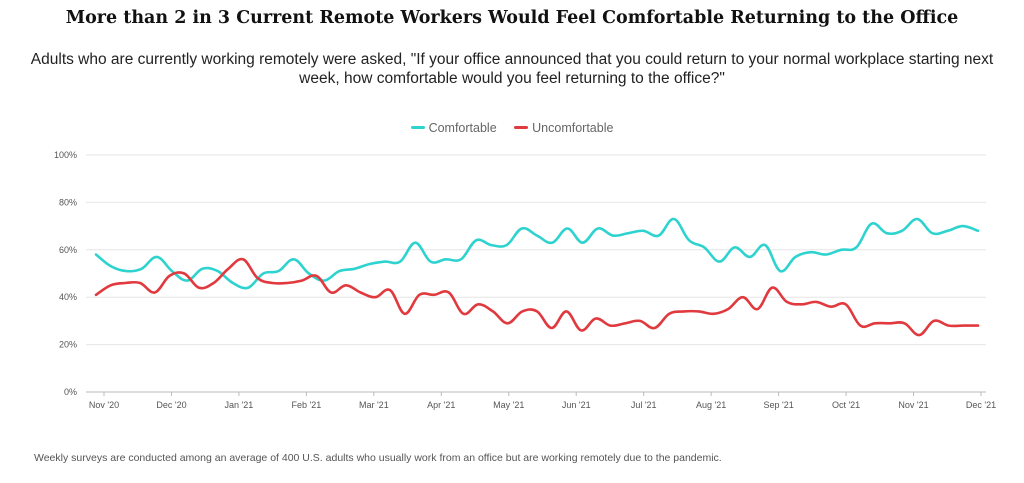 The width and height of the screenshot is (1024, 483). What do you see at coordinates (68, 250) in the screenshot?
I see `y-tick-label: 60%` at bounding box center [68, 250].